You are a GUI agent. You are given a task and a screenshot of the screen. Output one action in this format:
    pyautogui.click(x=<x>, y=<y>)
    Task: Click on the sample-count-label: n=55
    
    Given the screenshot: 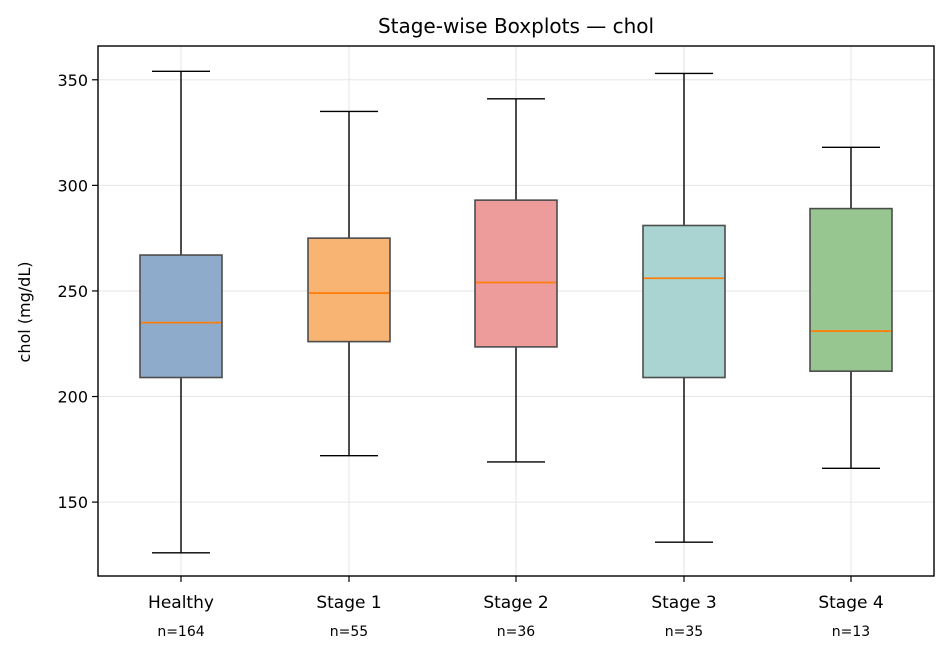 What is the action you would take?
    pyautogui.click(x=349, y=632)
    